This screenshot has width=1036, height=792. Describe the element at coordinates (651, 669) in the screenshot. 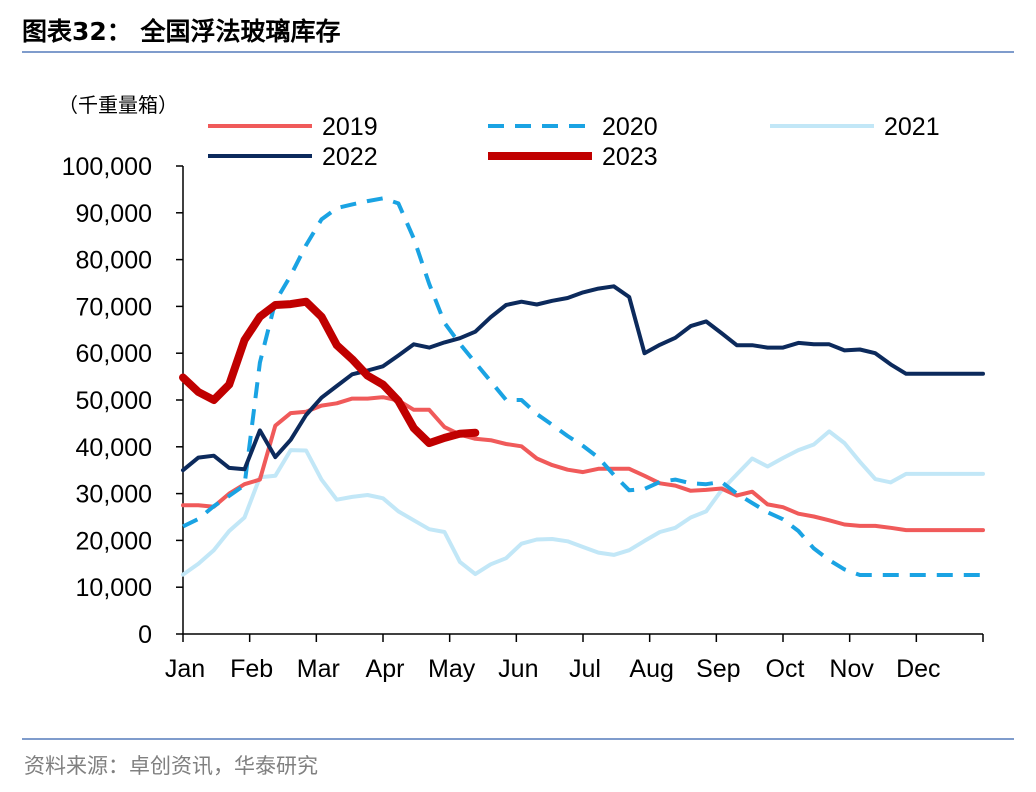

I see `x-tick-label: Aug` at that location.